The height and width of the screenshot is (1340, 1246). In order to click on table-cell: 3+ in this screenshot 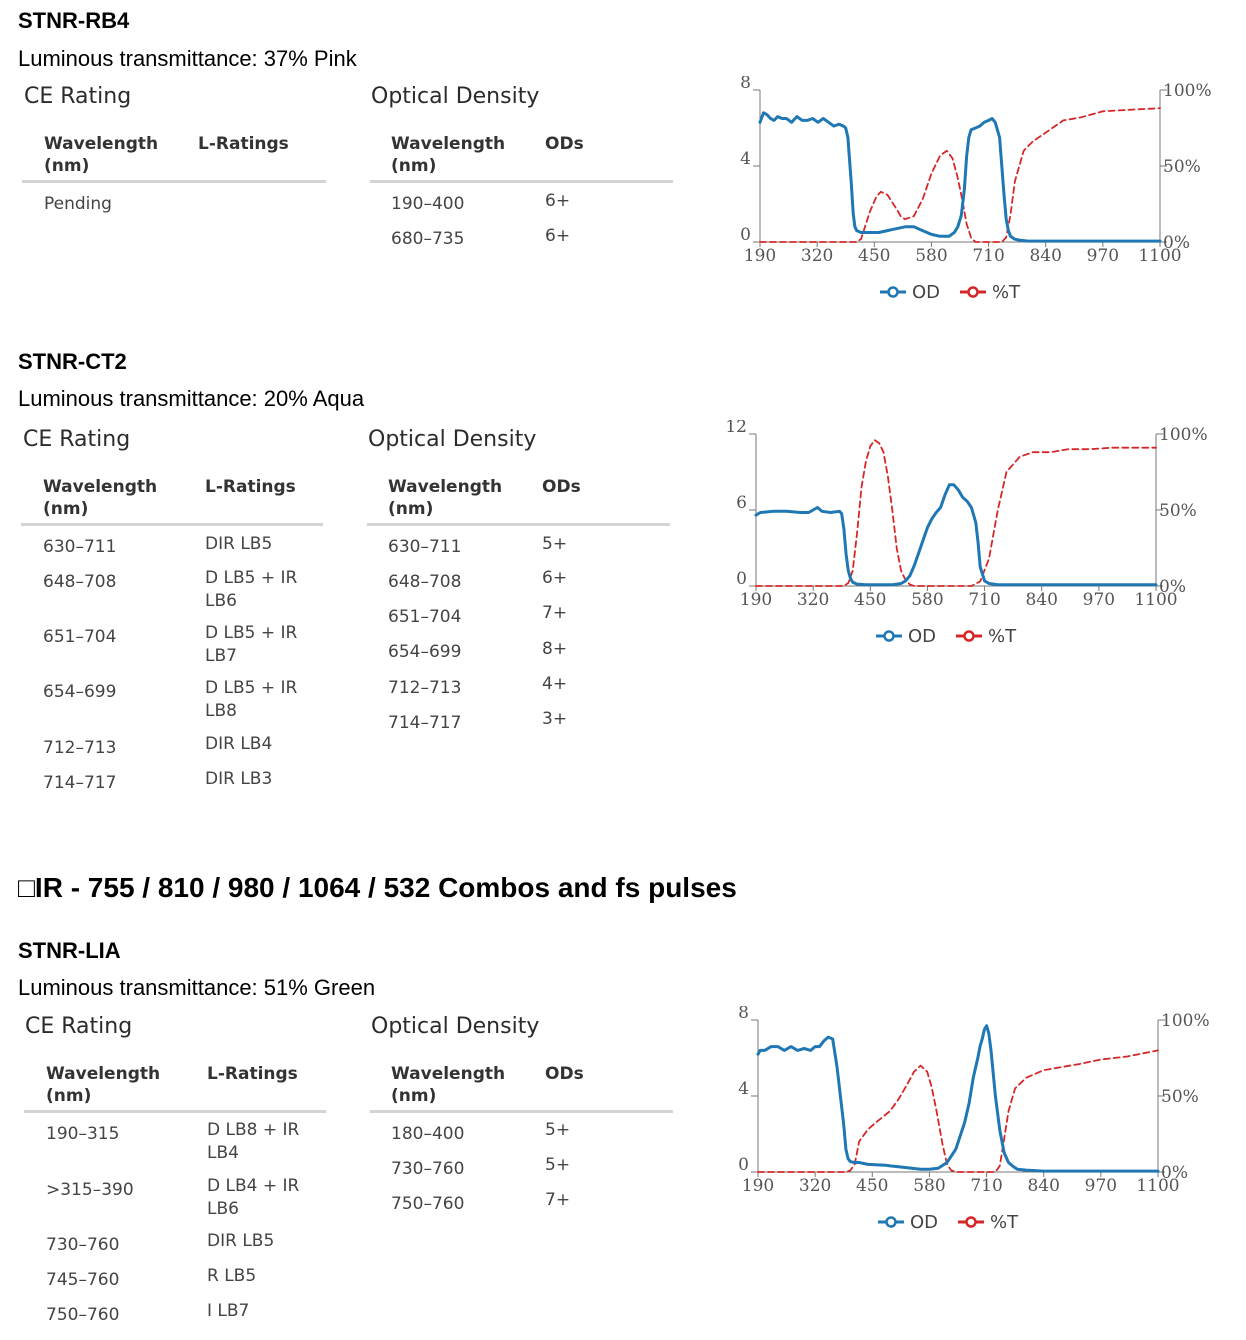, I will do `click(555, 719)`.